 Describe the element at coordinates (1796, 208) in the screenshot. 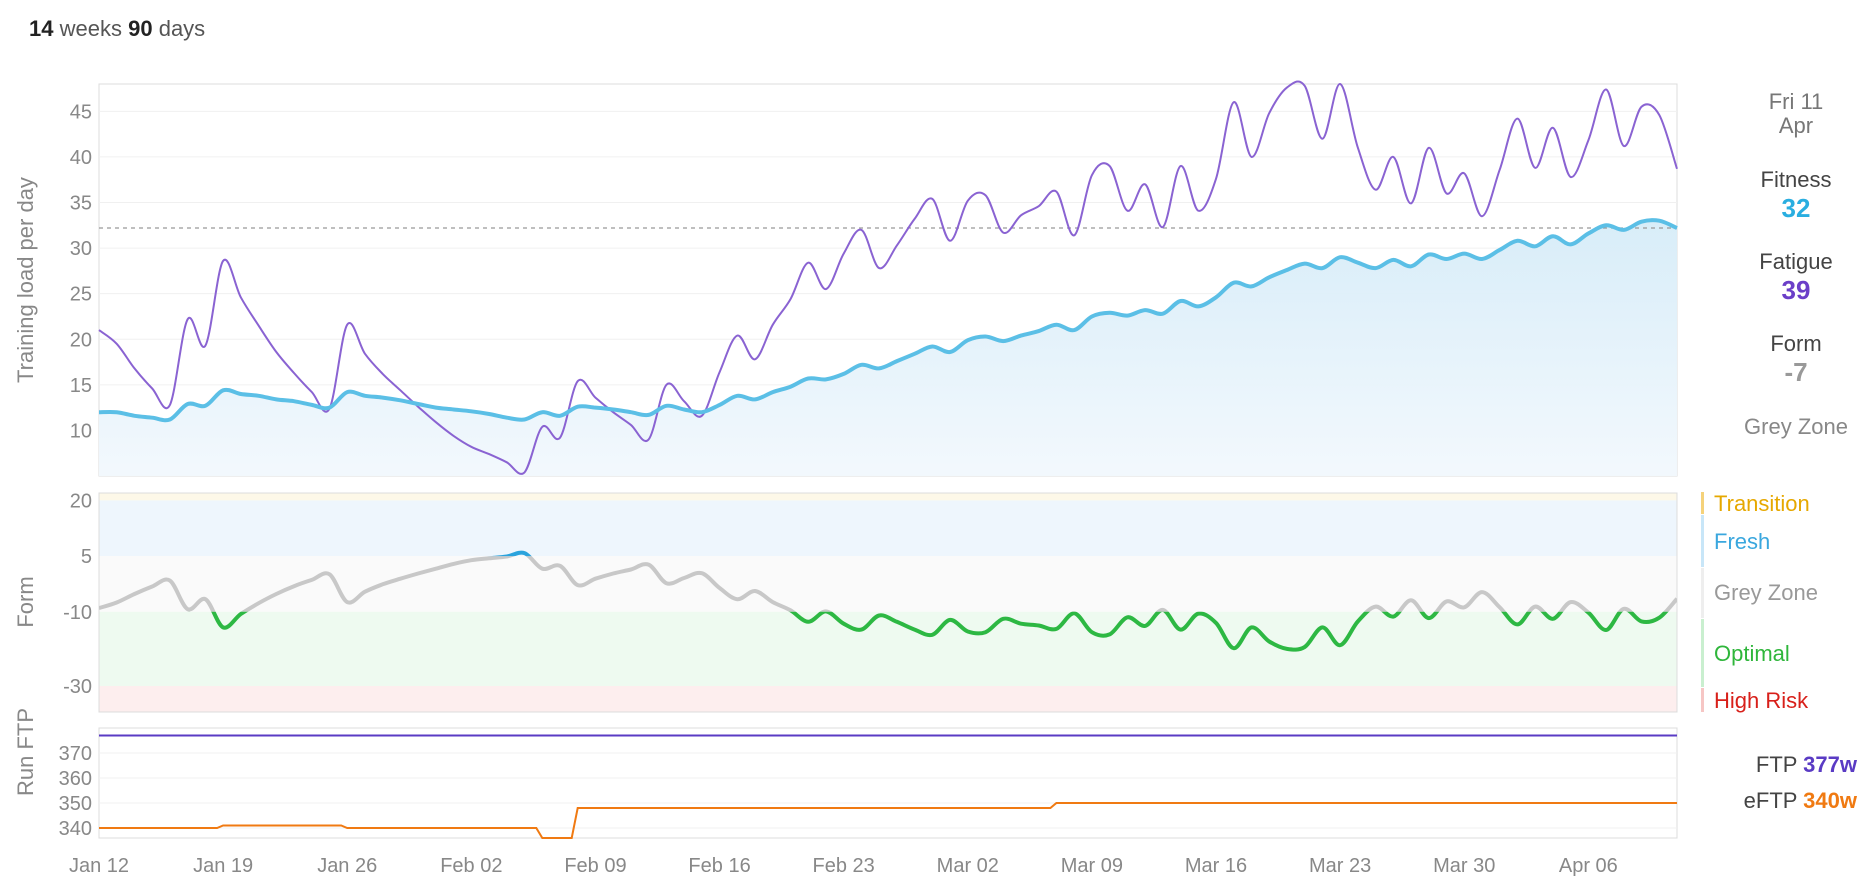

I see `fitness-value: 32` at that location.